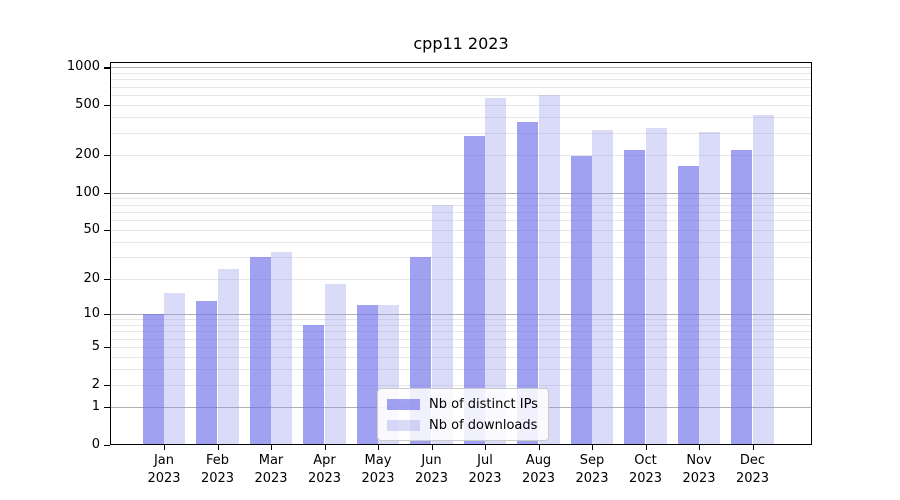 This screenshot has height=500, width=900. Describe the element at coordinates (379, 447) in the screenshot. I see `x-tick-mark-may` at that location.